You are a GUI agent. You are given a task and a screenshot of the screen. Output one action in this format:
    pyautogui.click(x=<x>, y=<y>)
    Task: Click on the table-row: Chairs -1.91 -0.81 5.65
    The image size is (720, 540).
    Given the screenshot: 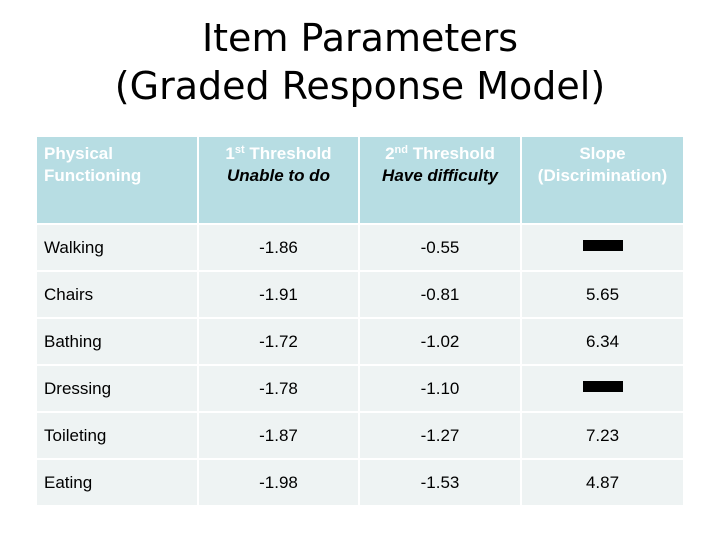 What is the action you would take?
    pyautogui.click(x=361, y=294)
    